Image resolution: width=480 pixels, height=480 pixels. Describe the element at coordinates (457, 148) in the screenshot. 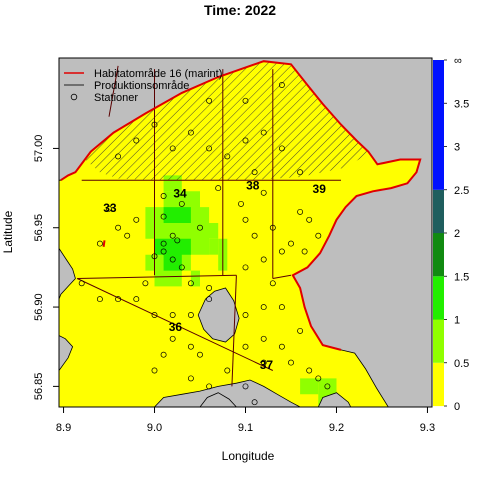

I see `colorbar-tick-label: 3` at that location.